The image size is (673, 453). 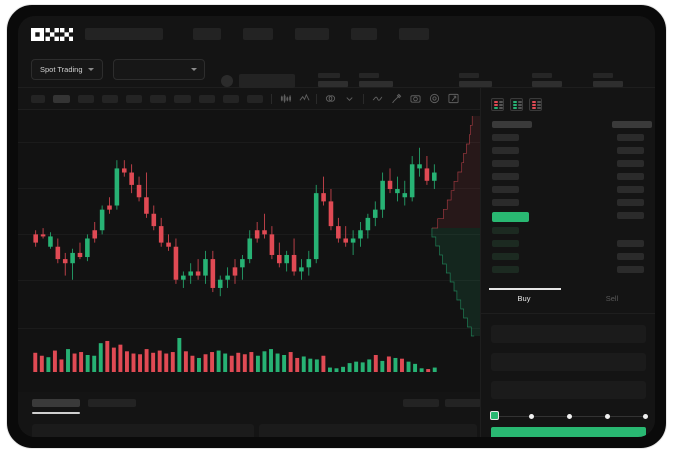 I want to click on camera-icon, so click(x=415, y=98).